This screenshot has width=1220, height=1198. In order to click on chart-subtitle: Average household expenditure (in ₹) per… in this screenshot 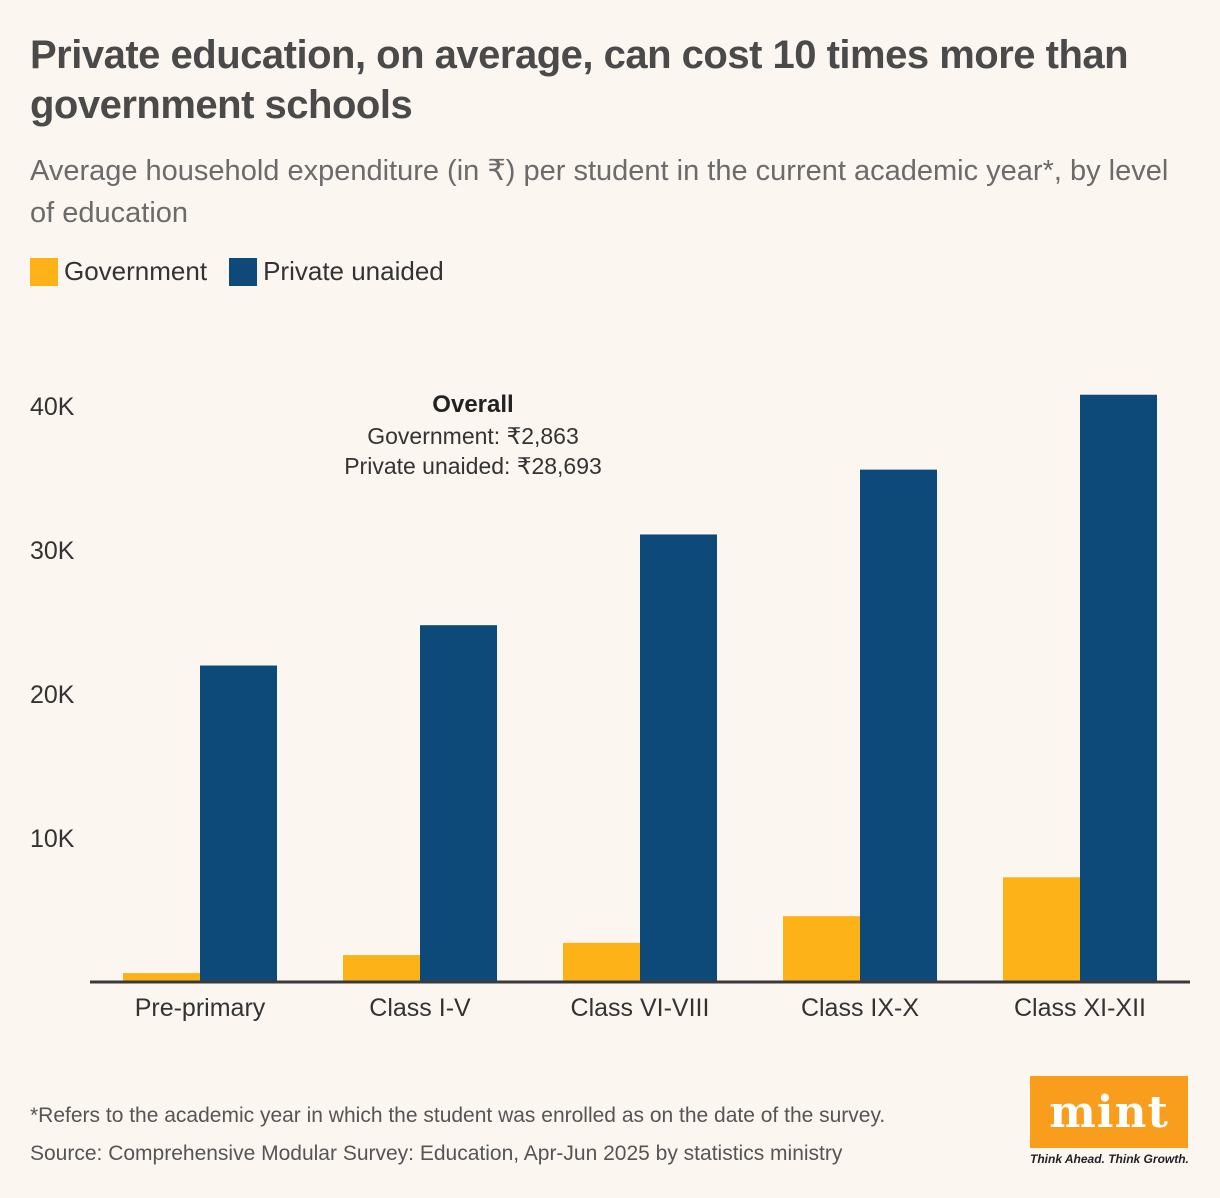, I will do `click(599, 192)`.